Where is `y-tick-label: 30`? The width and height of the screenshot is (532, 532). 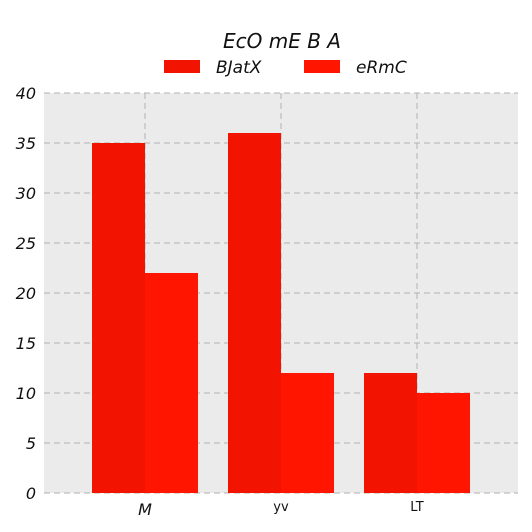 y-tick-label: 30 is located at coordinates (26, 193).